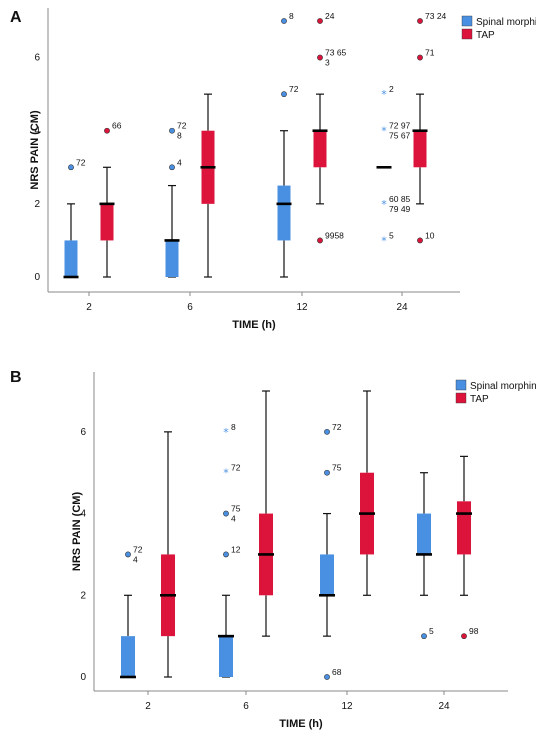 This screenshot has height=739, width=536. What do you see at coordinates (436, 16) in the screenshot?
I see `outlier-label: 73 24` at bounding box center [436, 16].